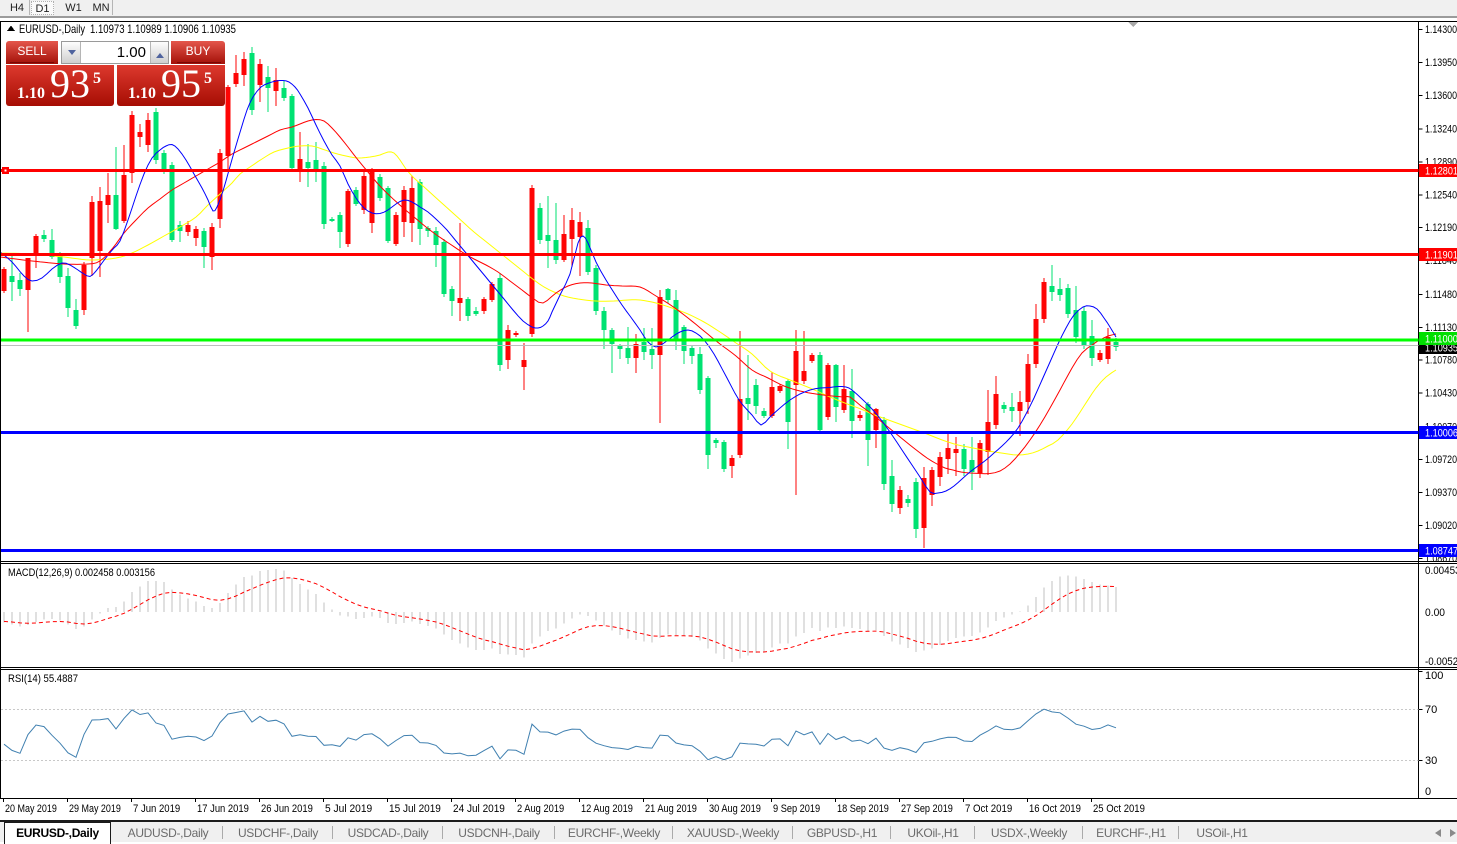  Describe the element at coordinates (415, 809) in the screenshot. I see `svg-text: 15 Jul 2019` at that location.